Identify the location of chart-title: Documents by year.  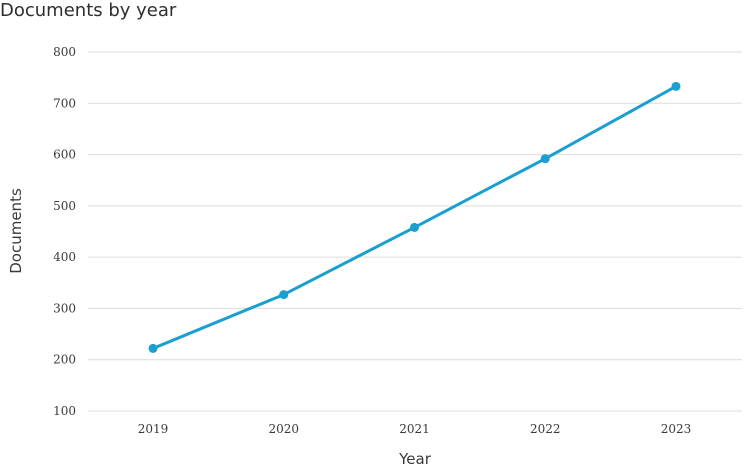
(88, 10).